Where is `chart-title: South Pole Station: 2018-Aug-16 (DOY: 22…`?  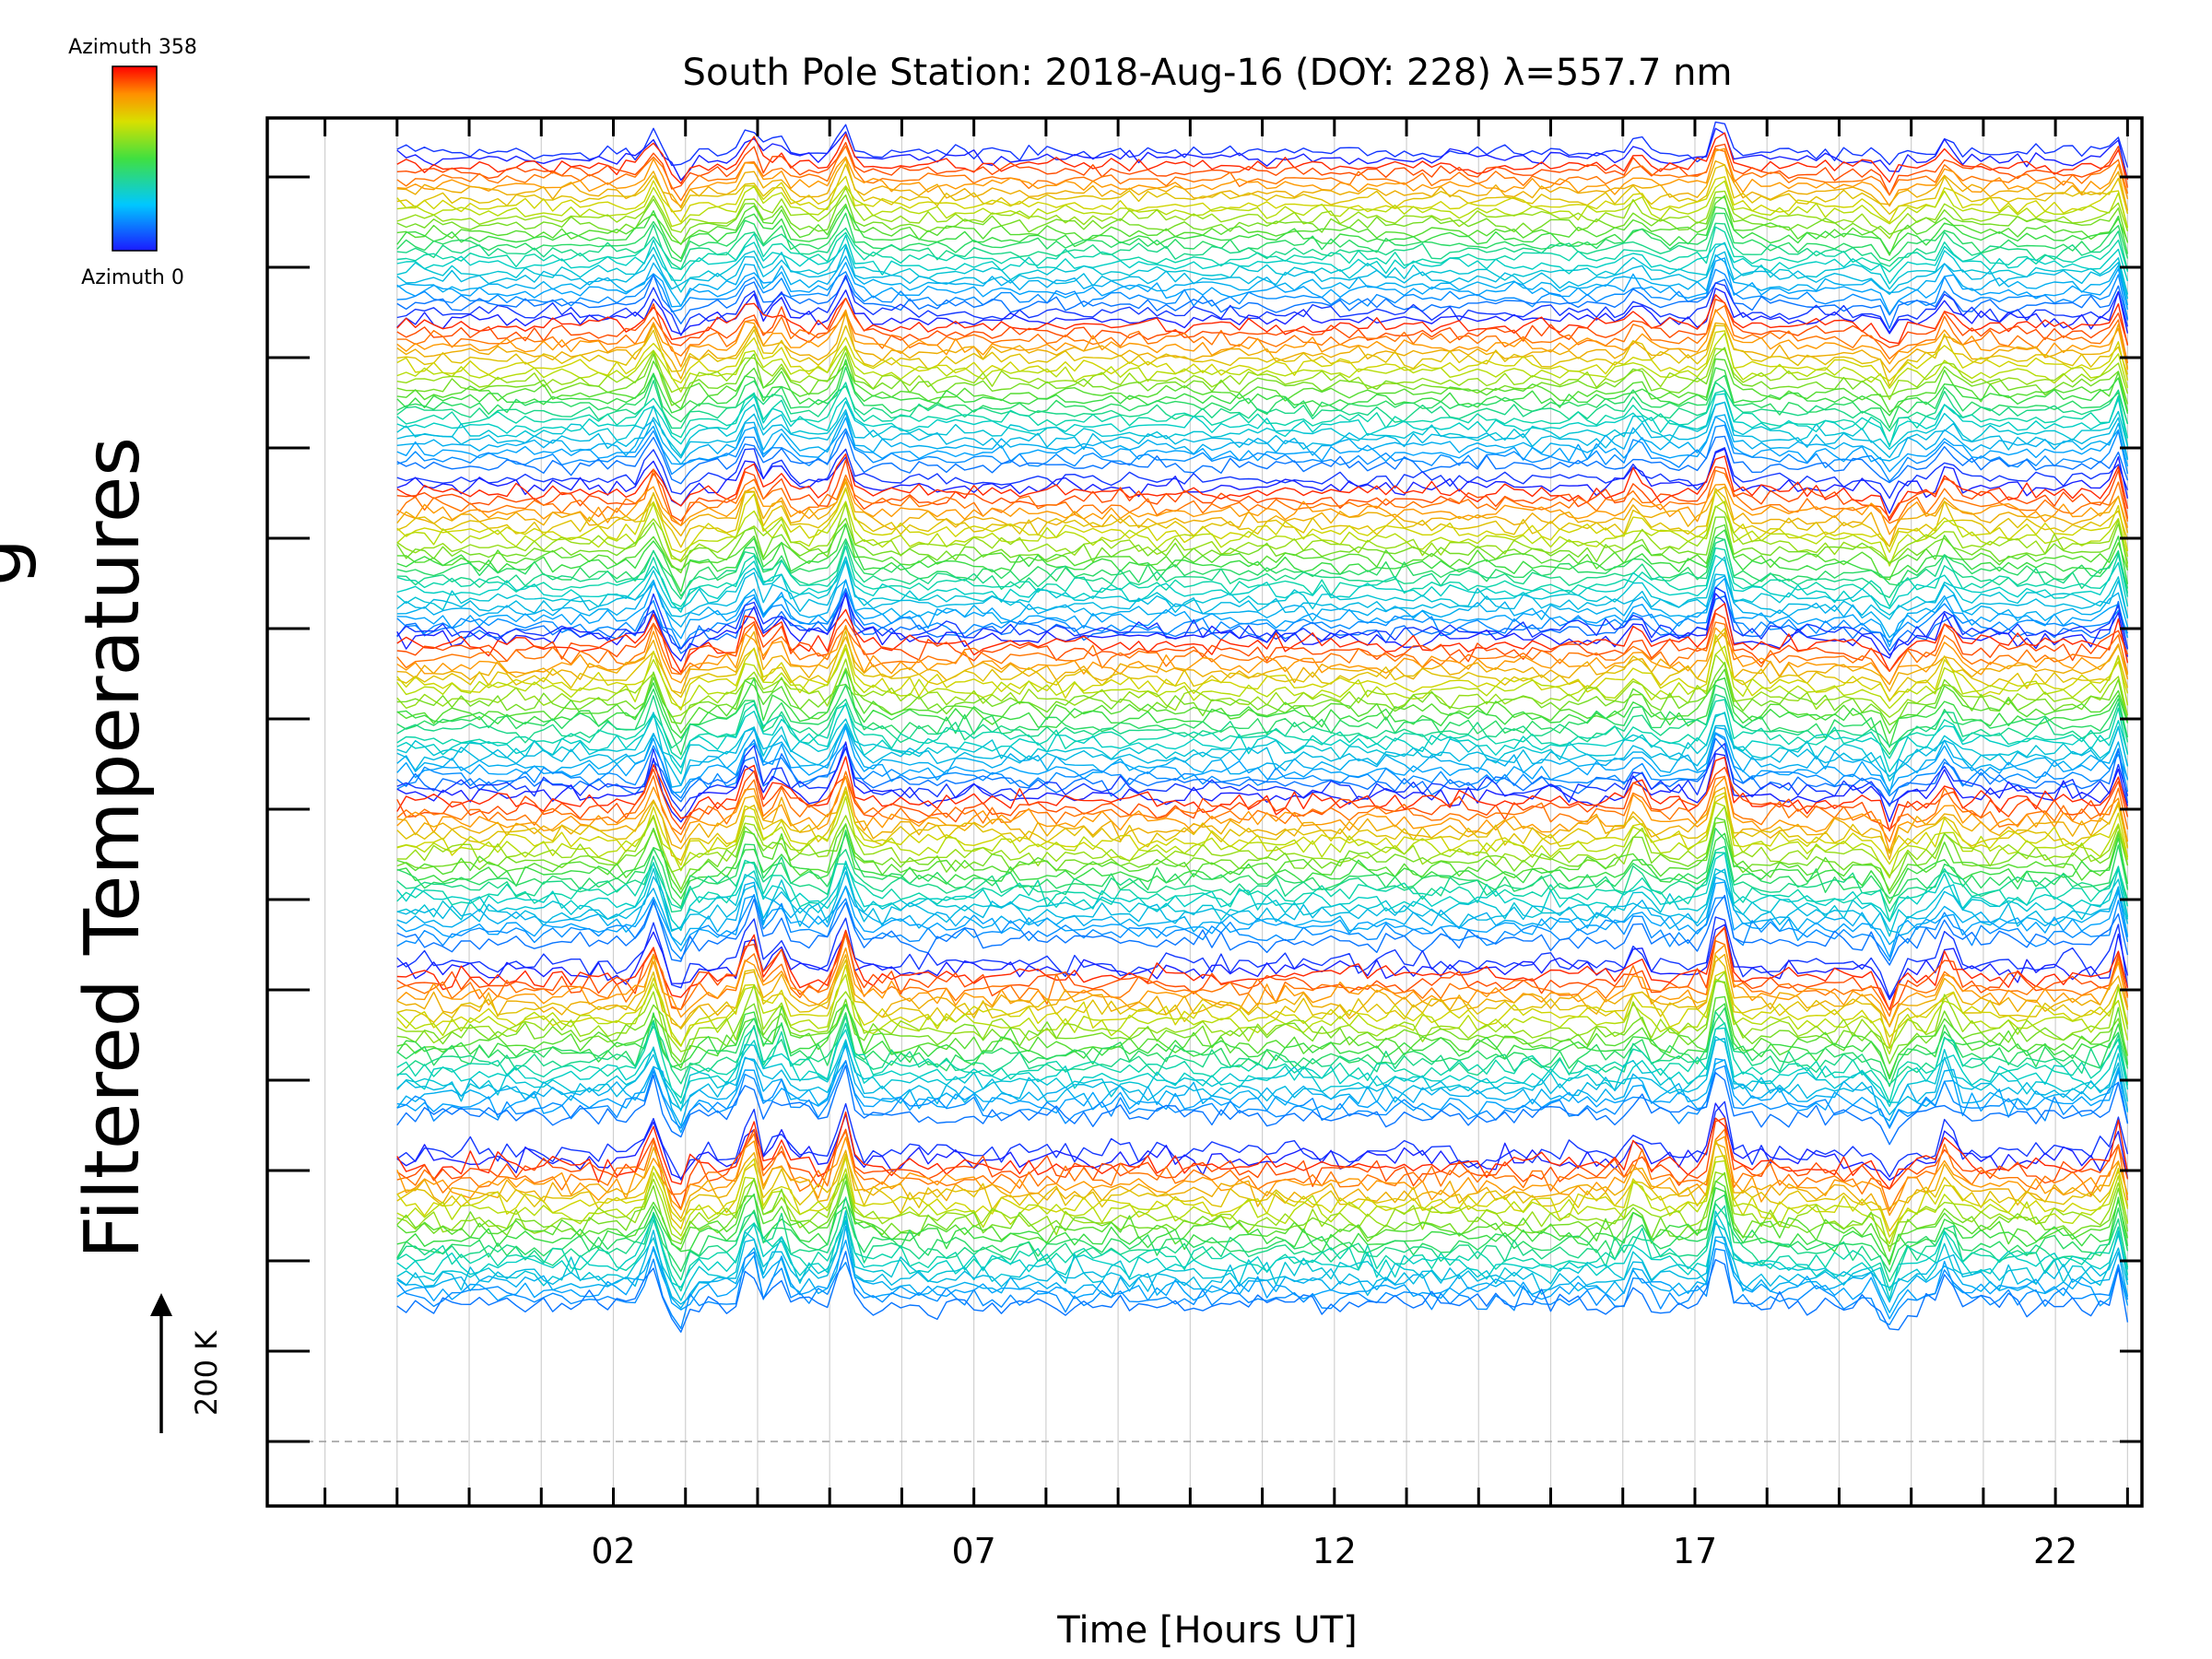
chart-title: South Pole Station: 2018-Aug-16 (DOY: 22… is located at coordinates (1208, 73).